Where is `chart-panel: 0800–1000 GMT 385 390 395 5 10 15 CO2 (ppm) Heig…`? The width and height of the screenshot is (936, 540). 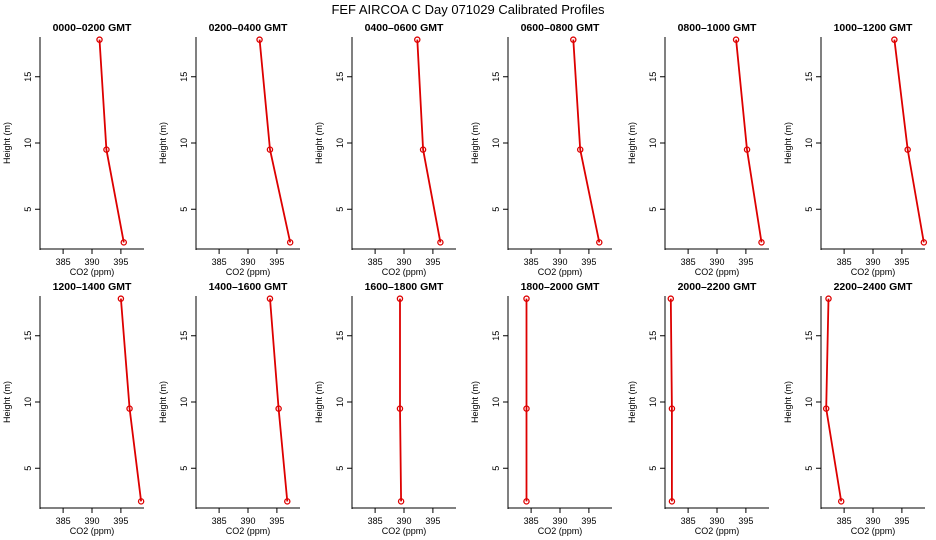 chart-panel: 0800–1000 GMT 385 390 395 5 10 15 CO2 (ppm) Heig… is located at coordinates (698, 149).